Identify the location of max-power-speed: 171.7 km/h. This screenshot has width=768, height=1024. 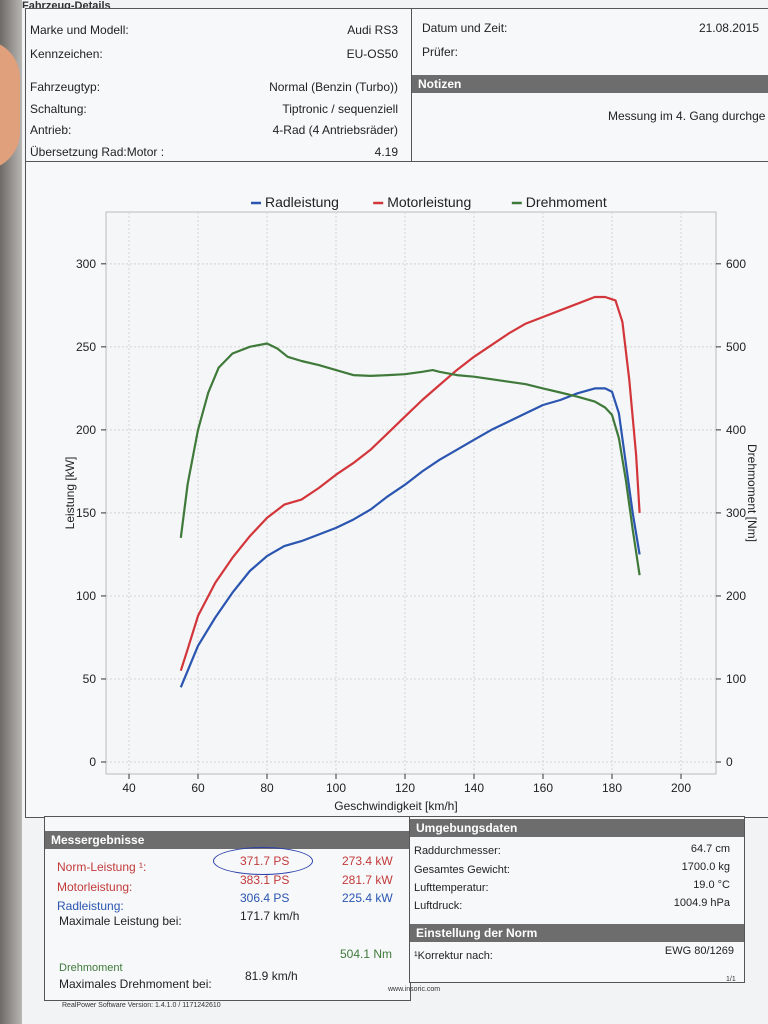
(270, 916).